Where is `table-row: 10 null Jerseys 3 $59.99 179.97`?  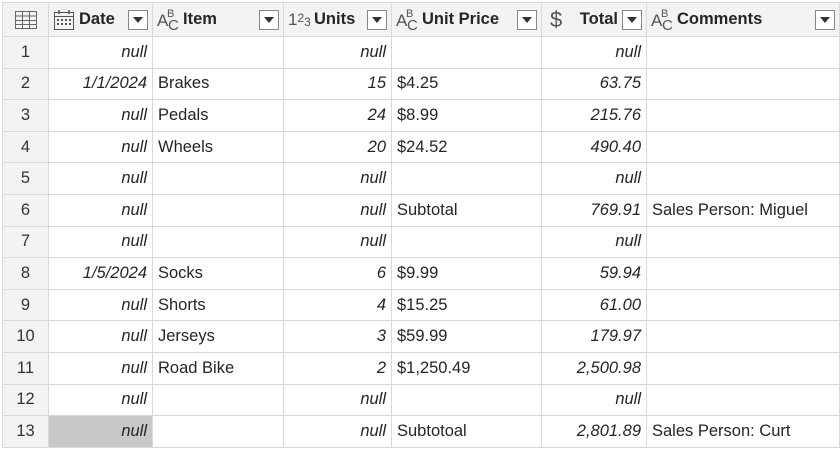
table-row: 10 null Jerseys 3 $59.99 179.97 is located at coordinates (421, 336).